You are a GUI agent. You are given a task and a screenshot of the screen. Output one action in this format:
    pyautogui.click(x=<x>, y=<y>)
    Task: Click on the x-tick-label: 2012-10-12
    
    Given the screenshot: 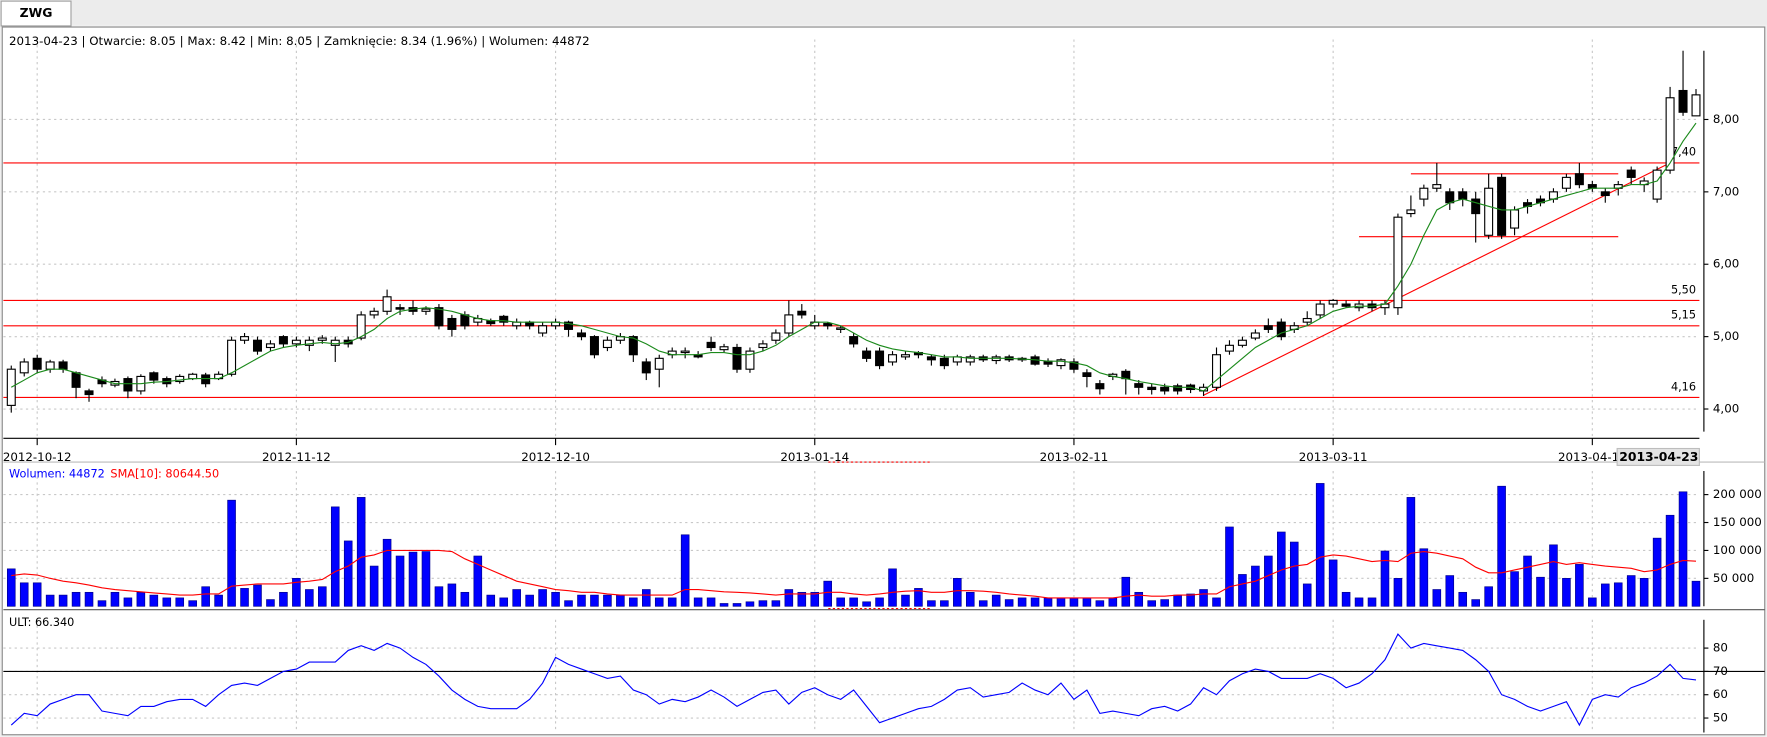 What is the action you would take?
    pyautogui.click(x=37, y=457)
    